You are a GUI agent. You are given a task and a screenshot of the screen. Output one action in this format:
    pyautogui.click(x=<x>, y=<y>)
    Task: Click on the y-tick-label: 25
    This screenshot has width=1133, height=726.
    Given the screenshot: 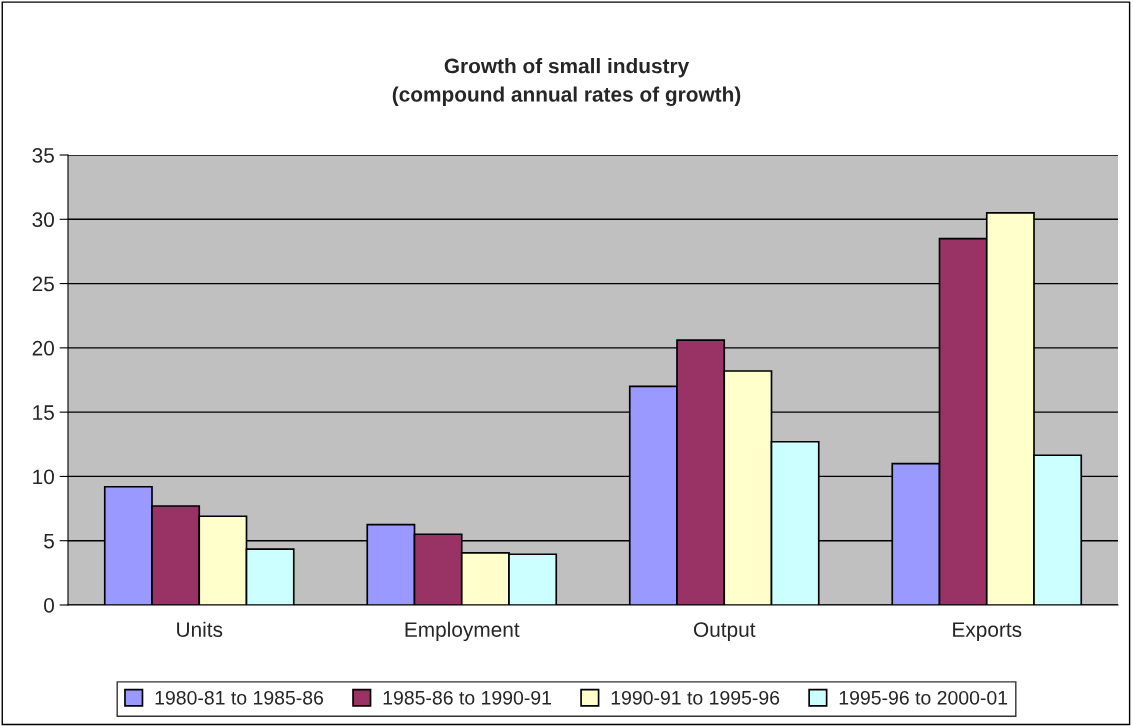 What is the action you would take?
    pyautogui.click(x=43, y=284)
    